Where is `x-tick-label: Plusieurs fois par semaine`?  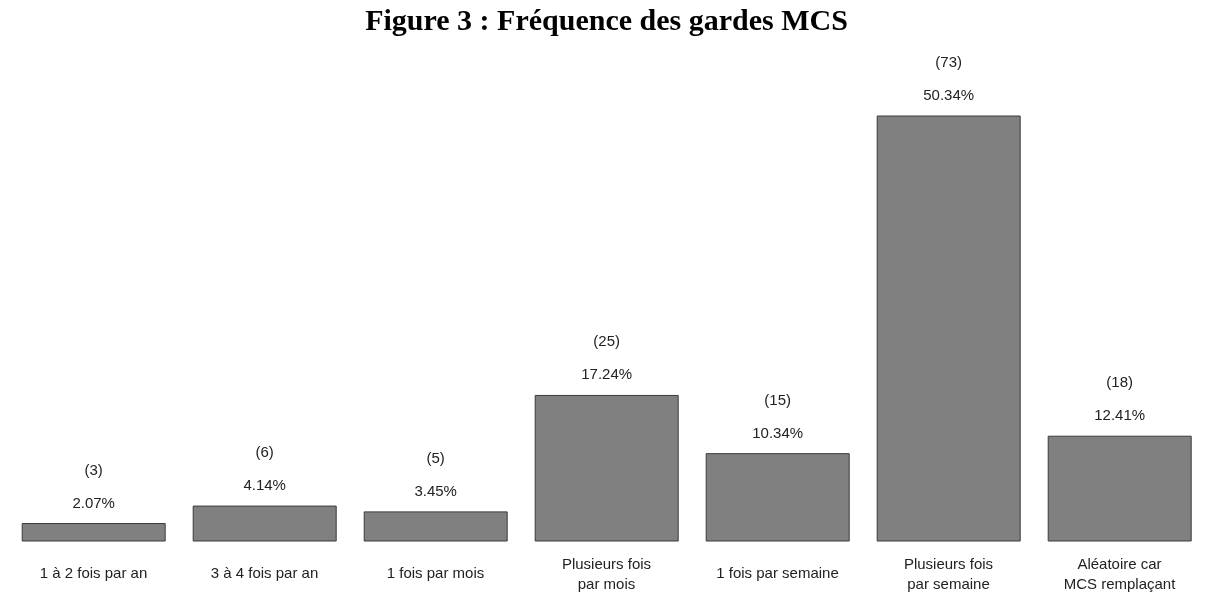
x-tick-label: Plusieurs fois par semaine is located at coordinates (948, 573).